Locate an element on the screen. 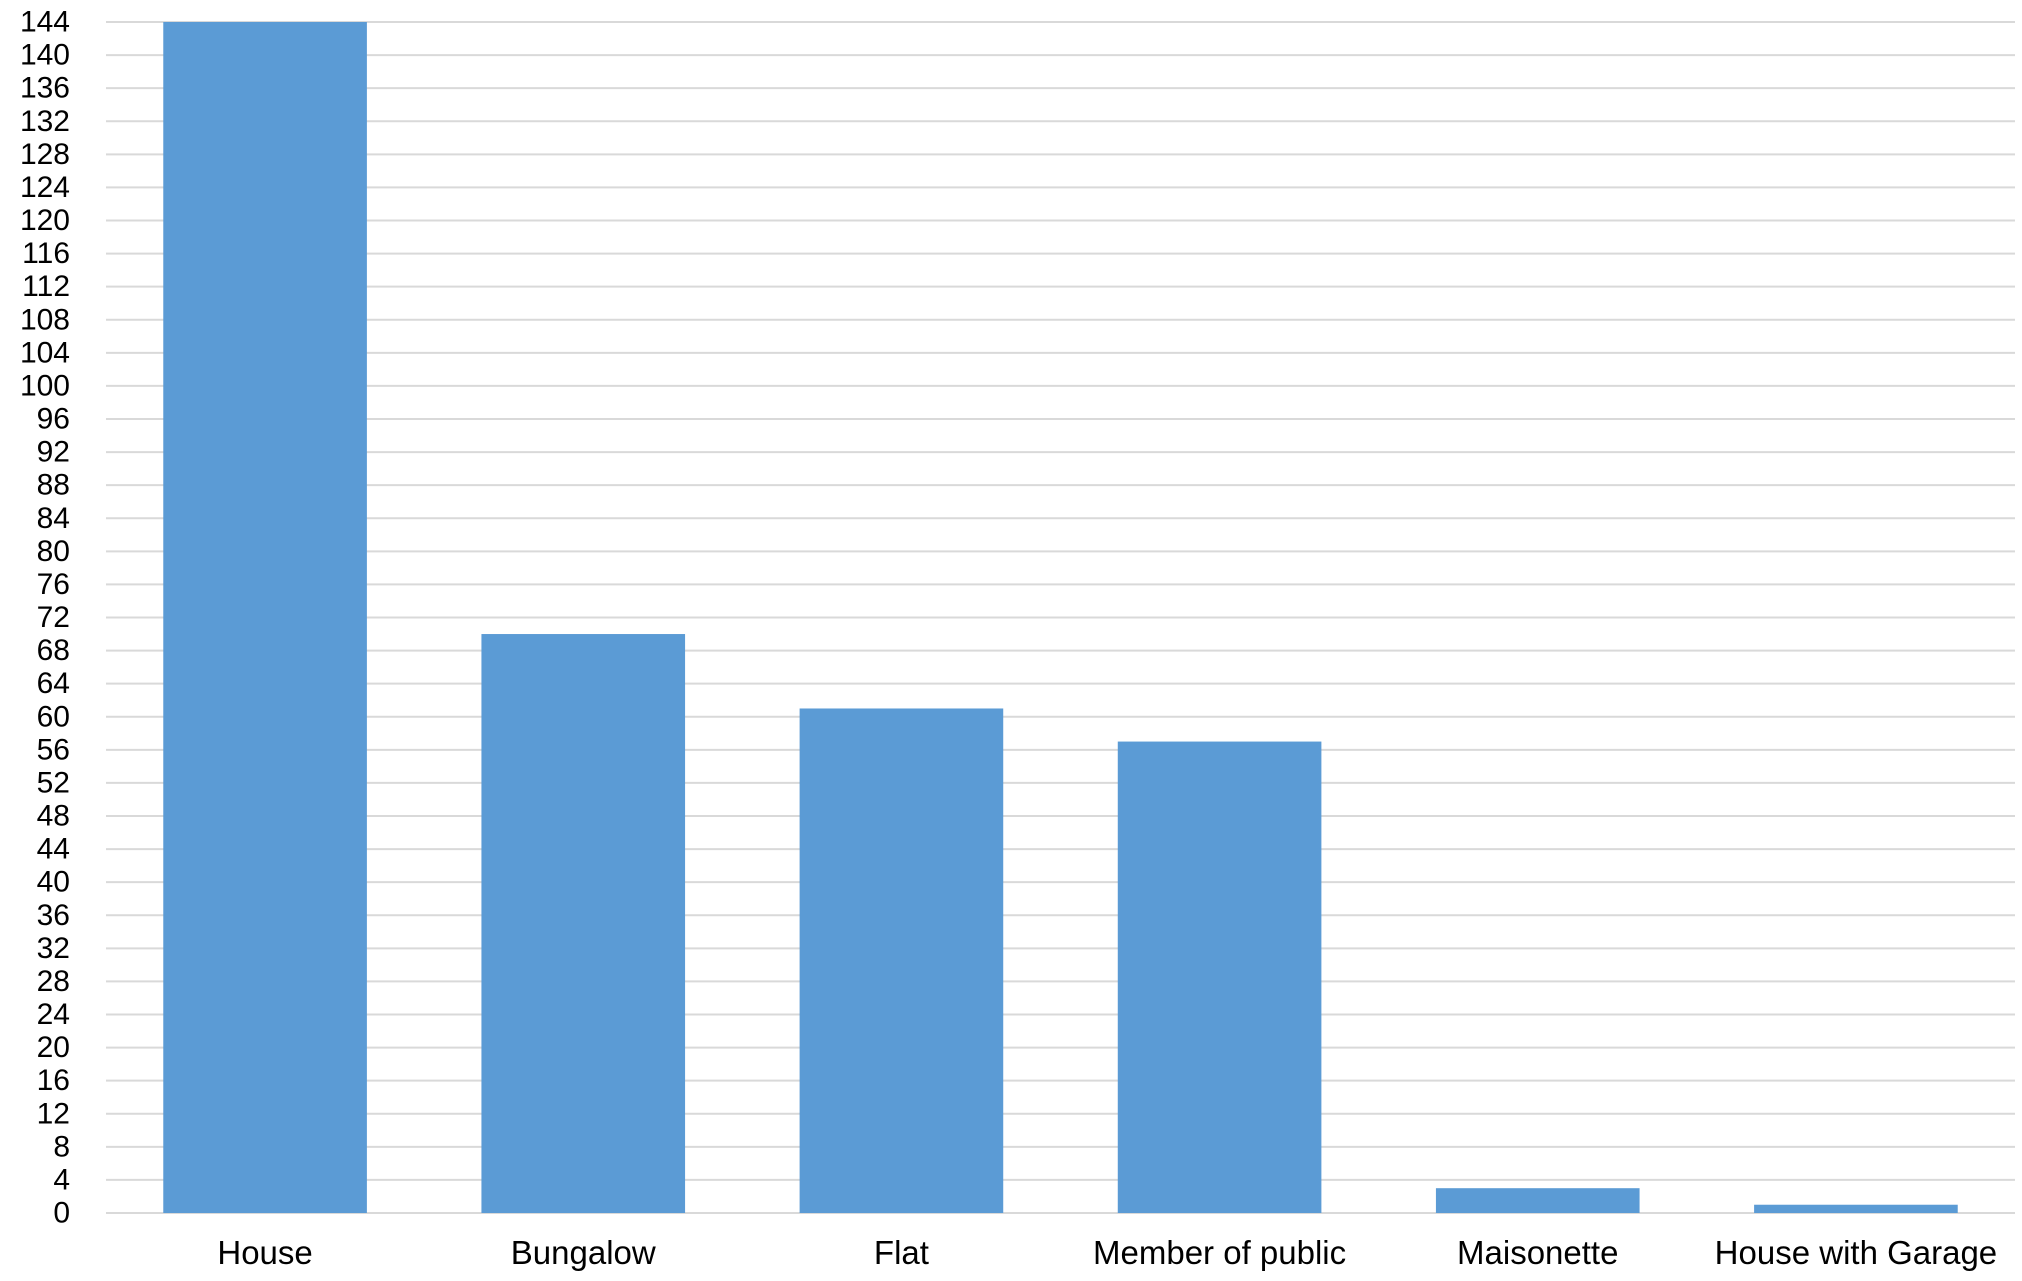 This screenshot has width=2022, height=1281. y-tick-label: 16 is located at coordinates (53, 1080).